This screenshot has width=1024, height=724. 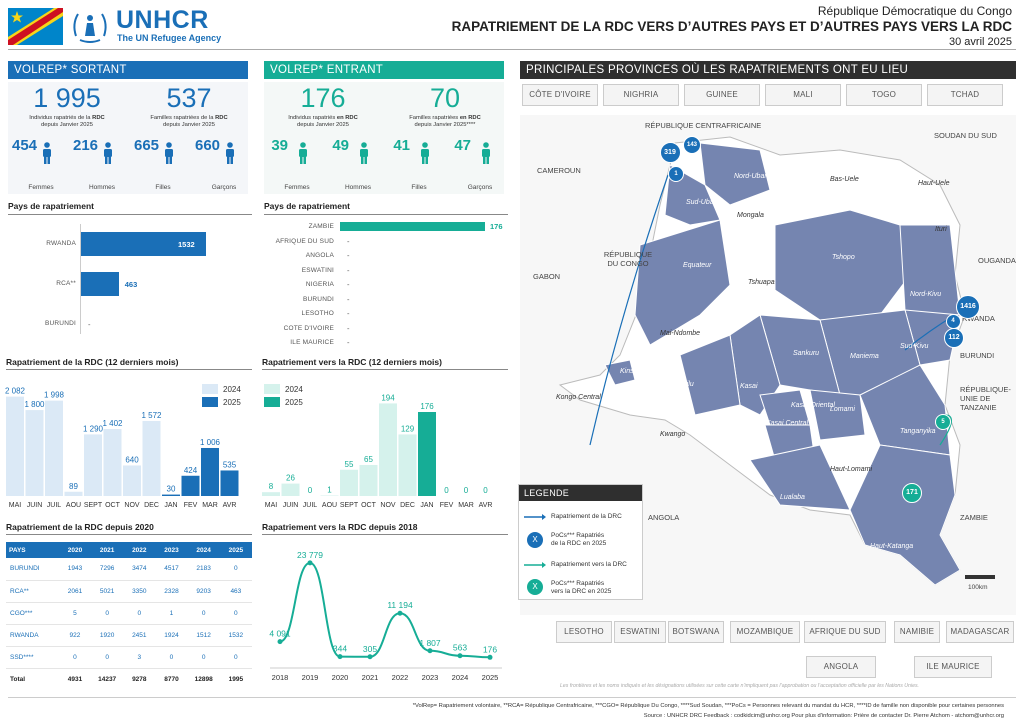 I want to click on map-bubble-0: 319, so click(x=670, y=152).